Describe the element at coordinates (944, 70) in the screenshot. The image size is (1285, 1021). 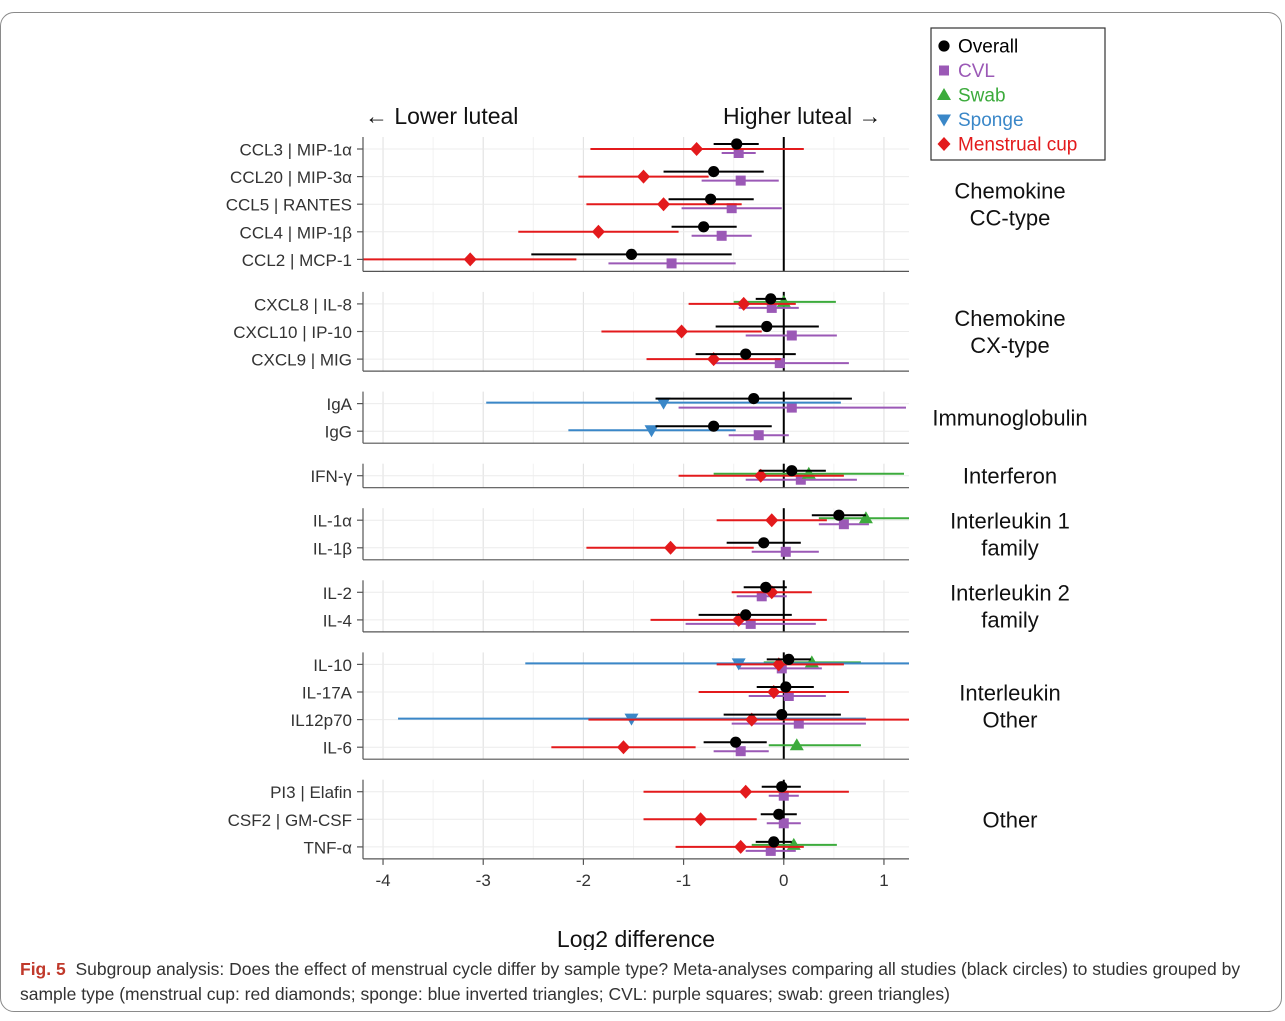
I see `legend-key-cvl` at that location.